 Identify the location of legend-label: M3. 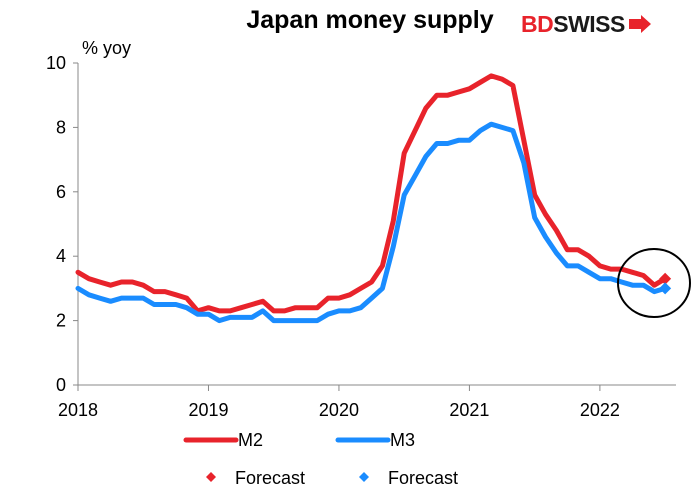
(402, 440).